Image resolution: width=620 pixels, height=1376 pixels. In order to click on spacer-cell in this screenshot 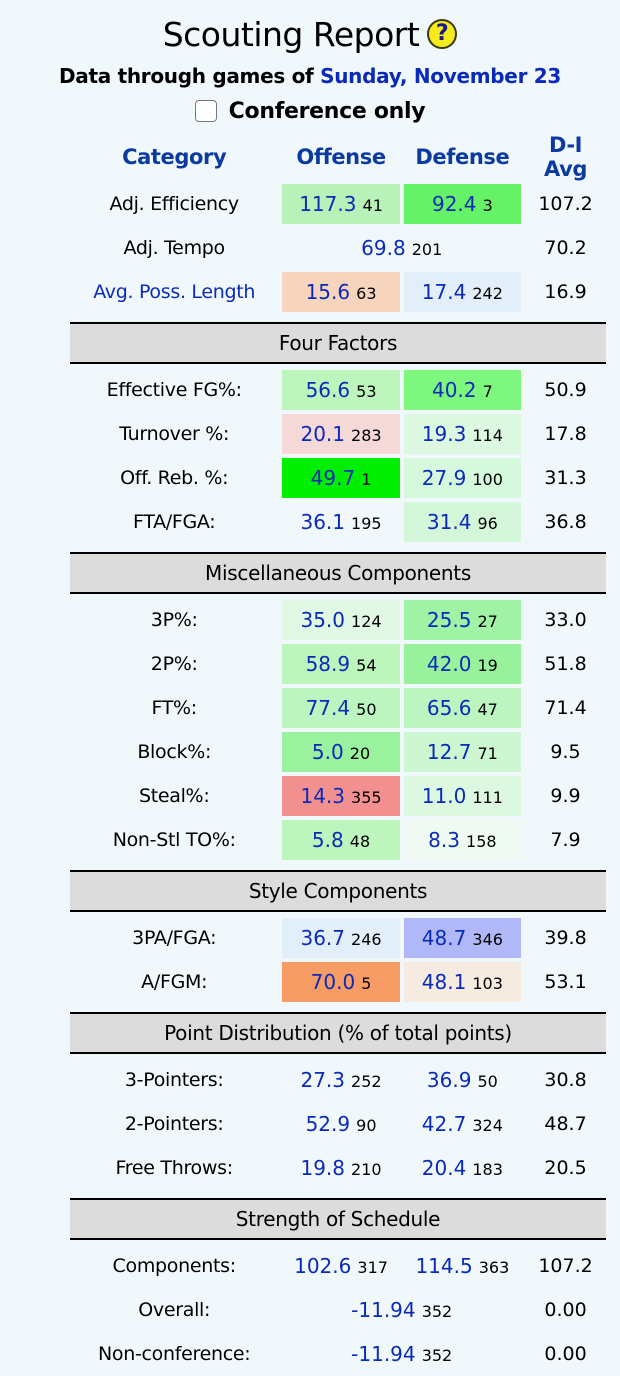, I will do `click(338, 318)`.